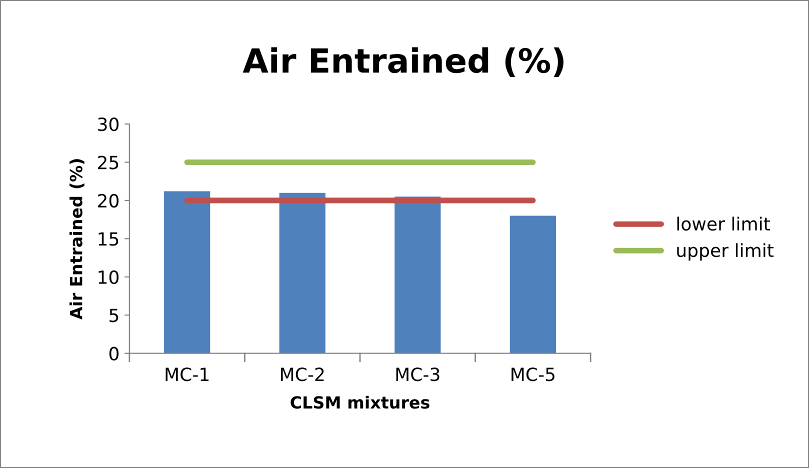 The height and width of the screenshot is (468, 809). Describe the element at coordinates (108, 124) in the screenshot. I see `y-tick-label: 30` at that location.